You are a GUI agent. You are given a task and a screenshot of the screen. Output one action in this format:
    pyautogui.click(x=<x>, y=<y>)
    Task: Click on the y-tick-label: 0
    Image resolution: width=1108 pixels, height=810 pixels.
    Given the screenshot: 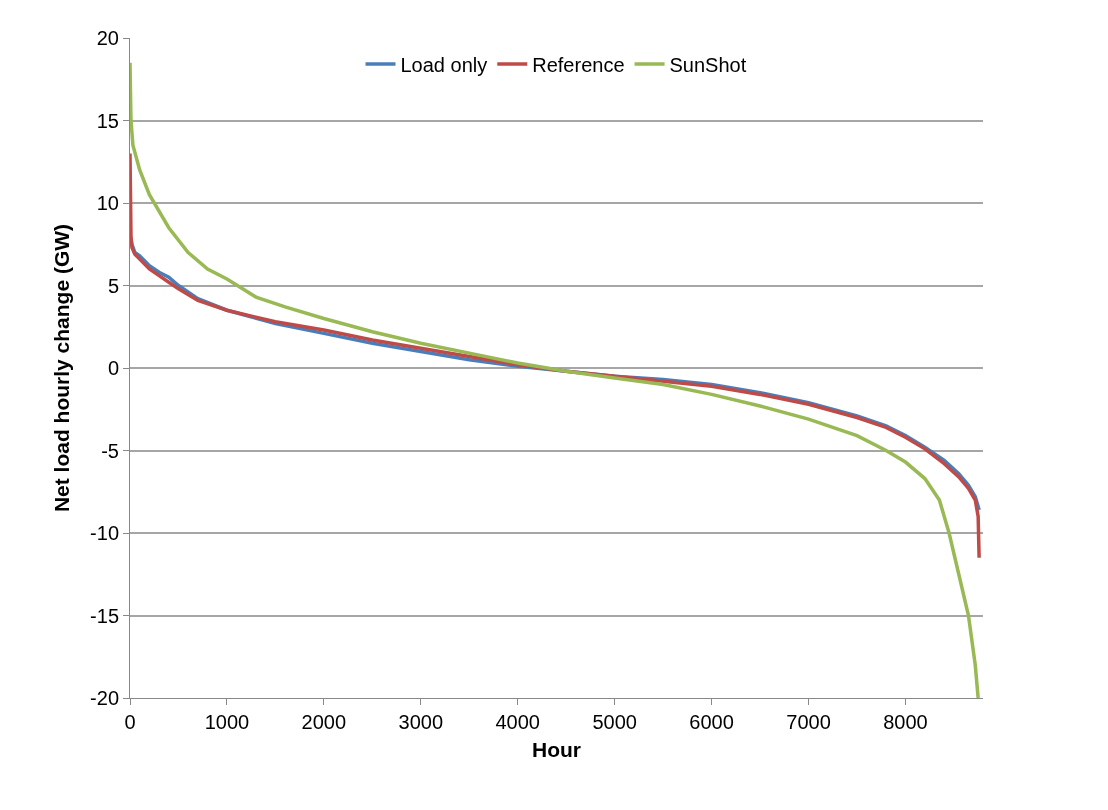 What is the action you would take?
    pyautogui.click(x=113, y=368)
    